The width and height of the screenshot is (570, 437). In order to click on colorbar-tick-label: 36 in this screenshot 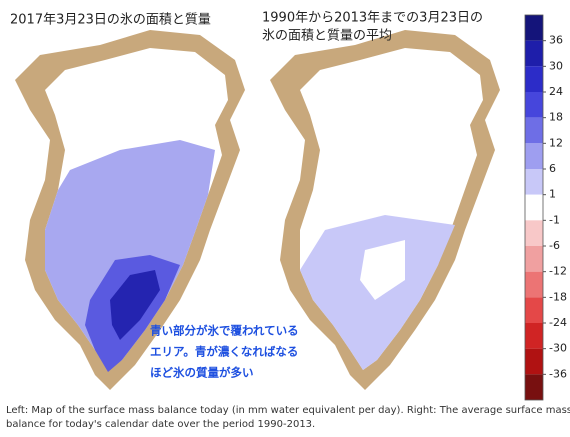, I will do `click(556, 40)`.